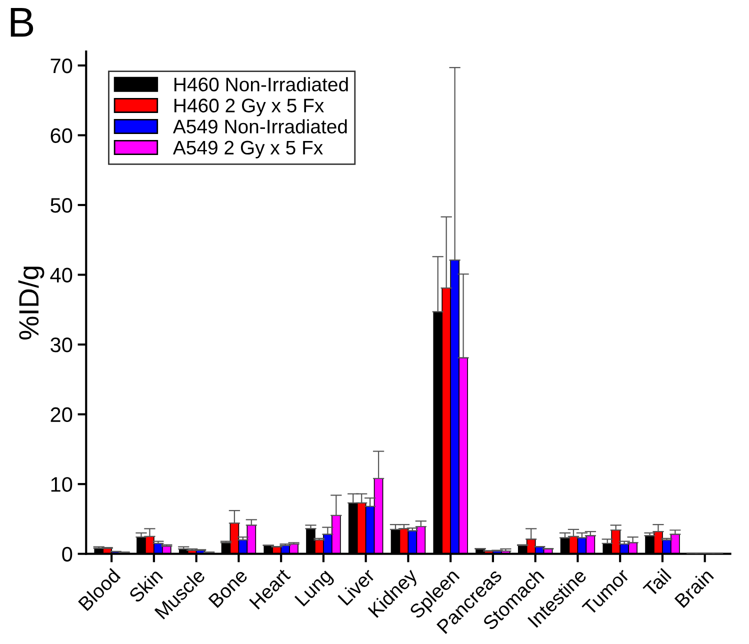 This screenshot has height=644, width=749. Describe the element at coordinates (61, 205) in the screenshot. I see `y-tick-label: 50` at that location.